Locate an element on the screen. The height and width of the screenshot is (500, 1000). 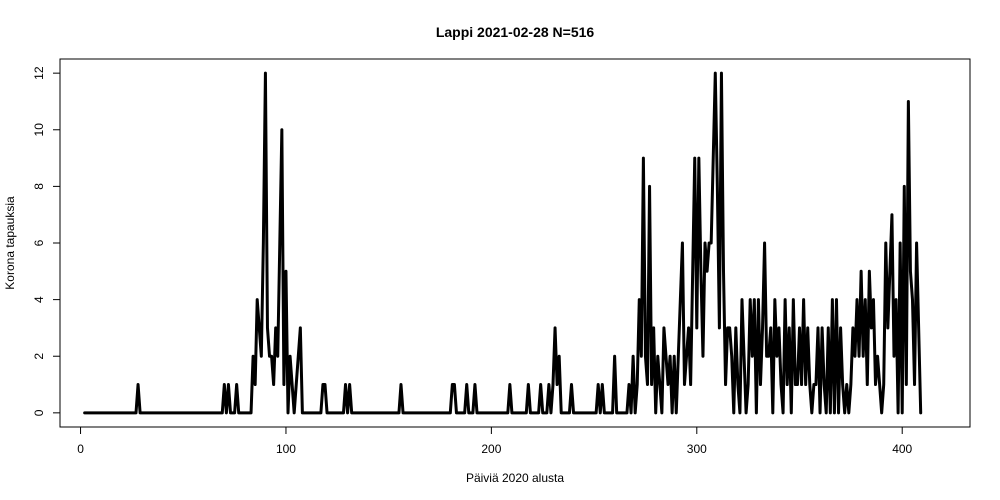
x-axis: 0 100 200 300 400 is located at coordinates (495, 441).